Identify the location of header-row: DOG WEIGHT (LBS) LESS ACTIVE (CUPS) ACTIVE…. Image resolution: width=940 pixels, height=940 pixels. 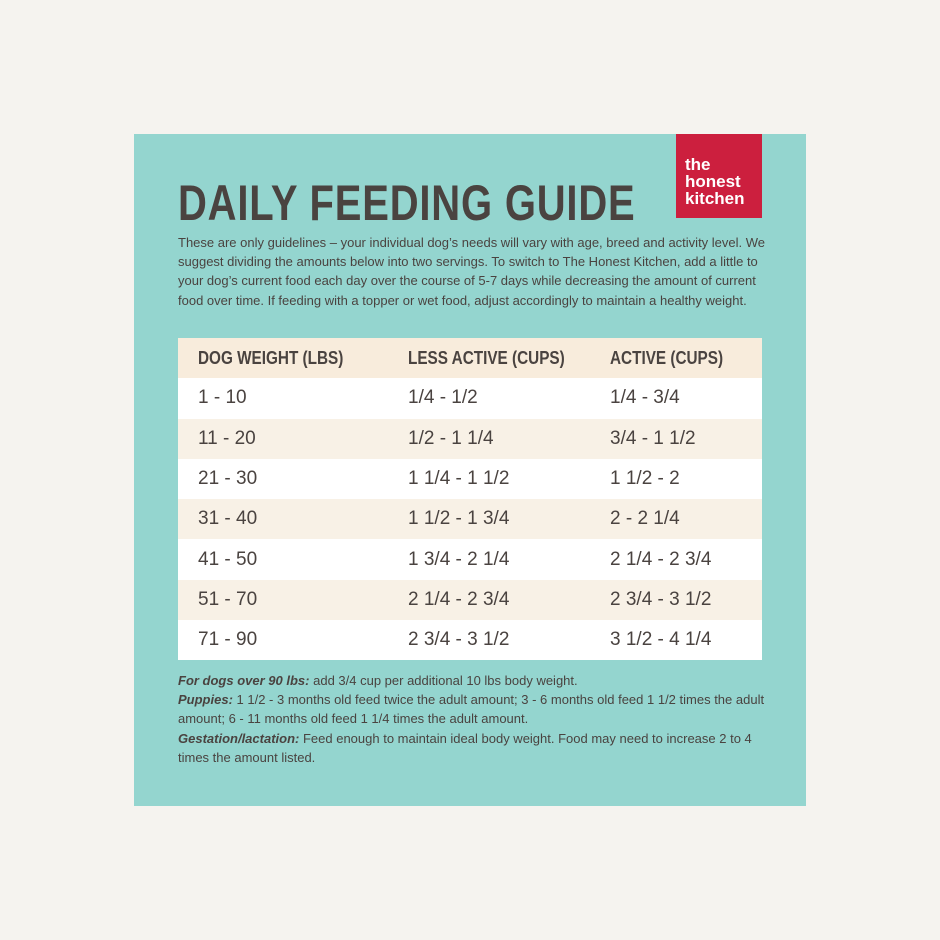
(470, 358).